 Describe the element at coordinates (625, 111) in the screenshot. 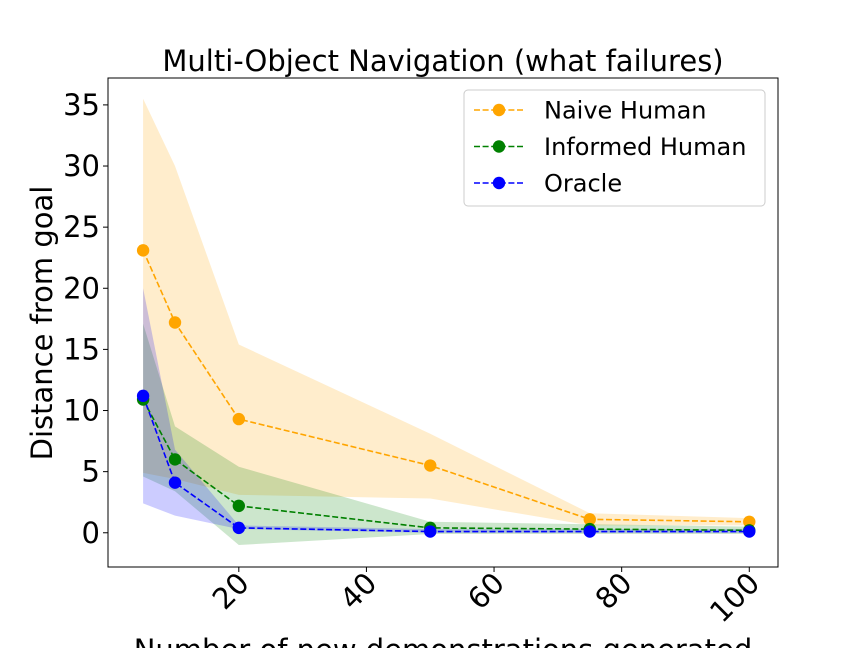

I see `naive-human-legend-label: Naive Human` at that location.